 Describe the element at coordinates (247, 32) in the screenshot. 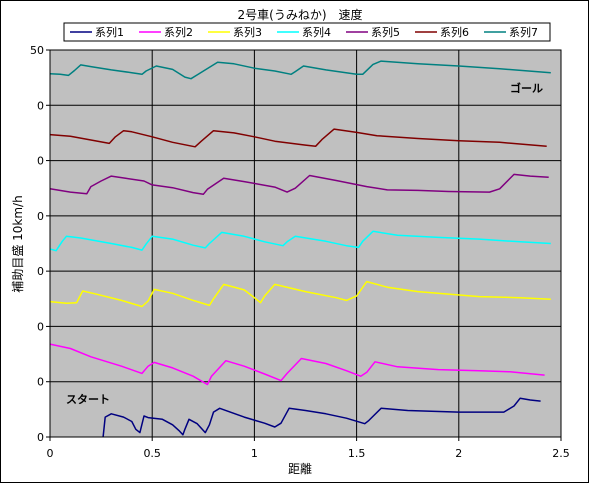

I see `legend-label: 系列3` at that location.